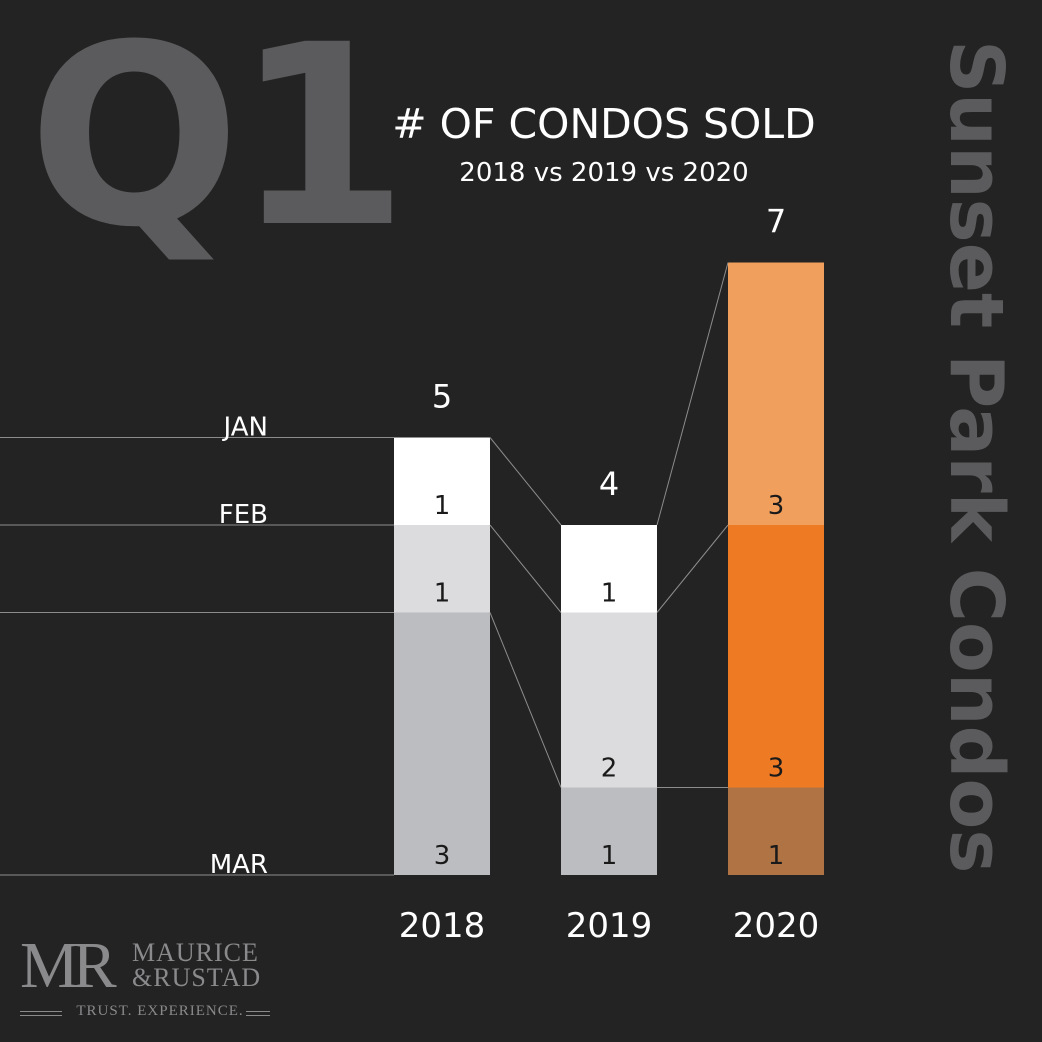 This screenshot has height=1042, width=1042. Describe the element at coordinates (776, 856) in the screenshot. I see `value-label-2020-mar: 1` at that location.